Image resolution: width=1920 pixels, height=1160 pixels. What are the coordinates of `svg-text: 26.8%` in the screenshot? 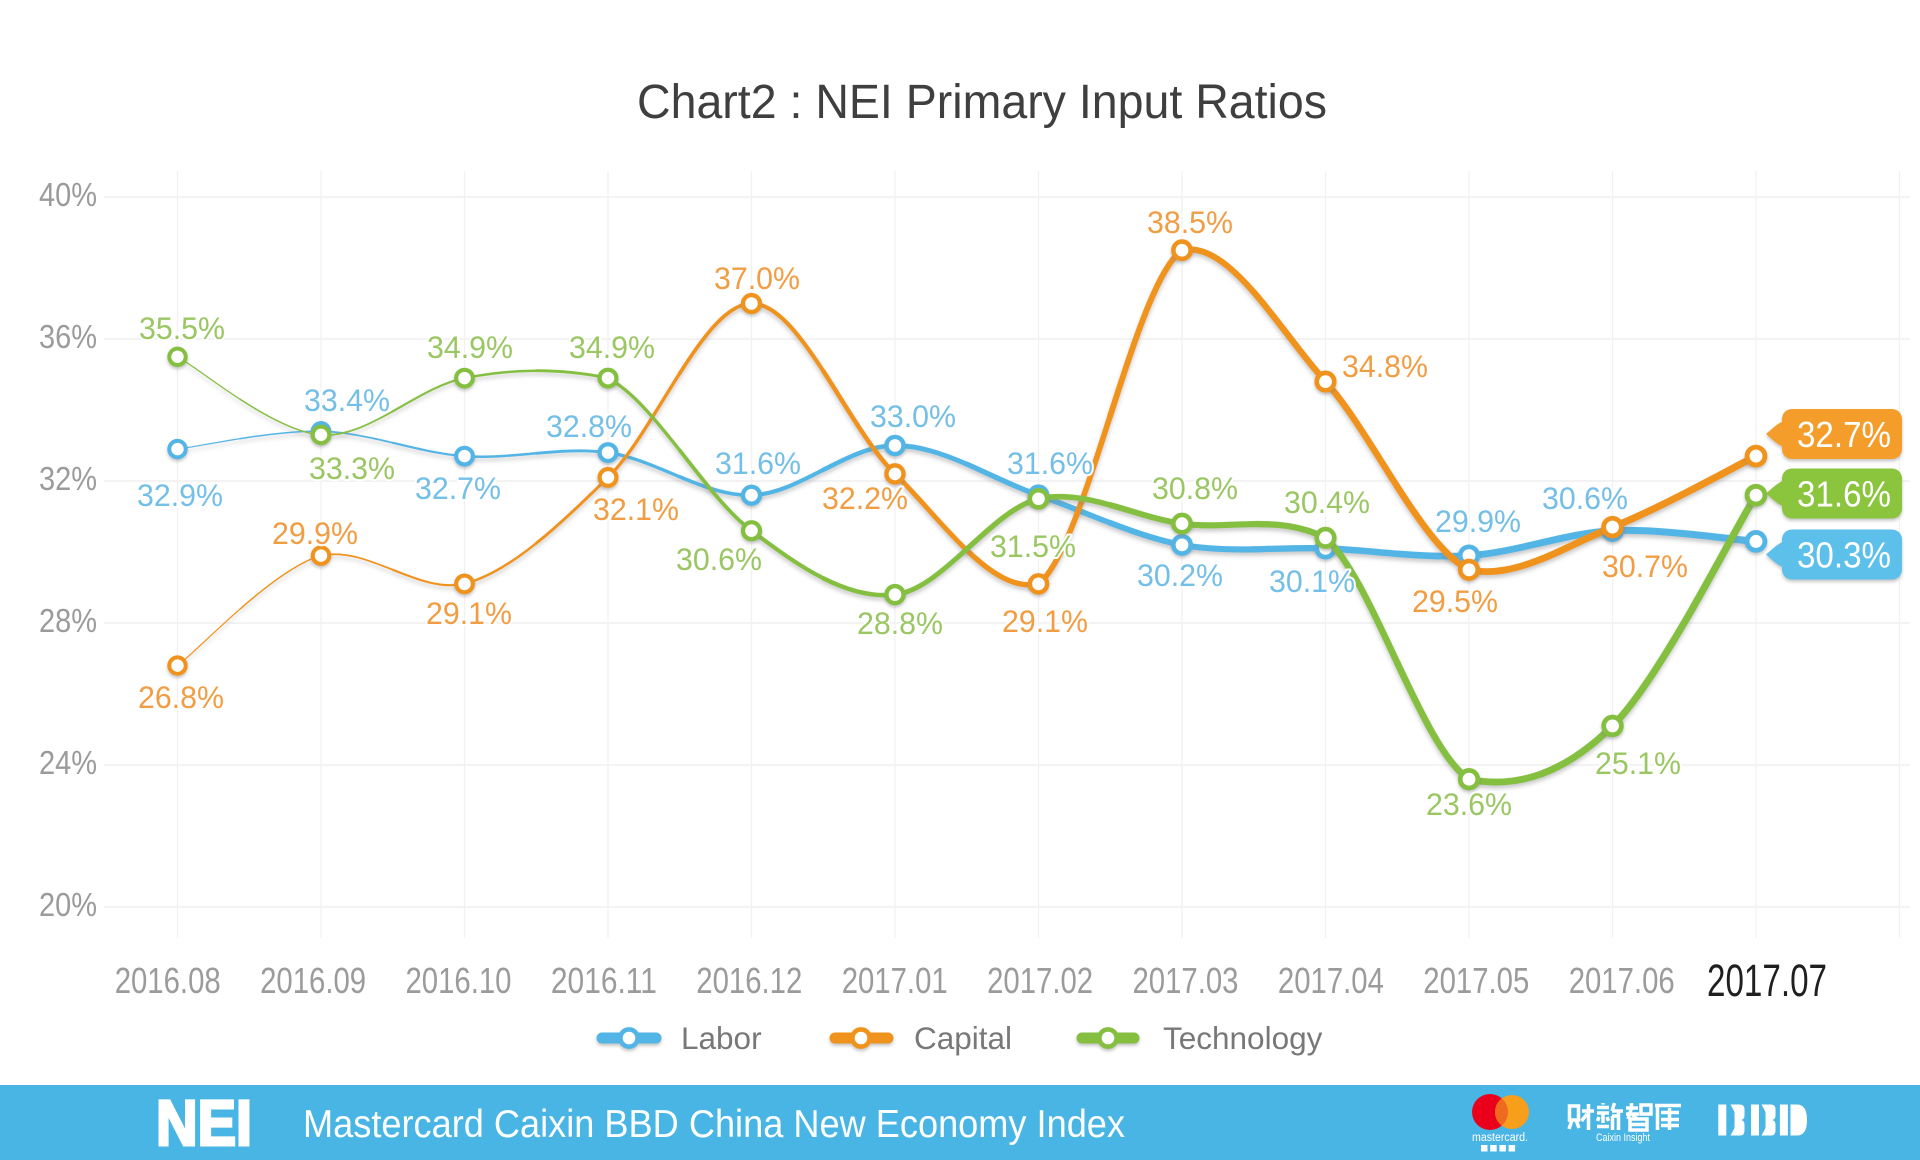 It's located at (181, 697).